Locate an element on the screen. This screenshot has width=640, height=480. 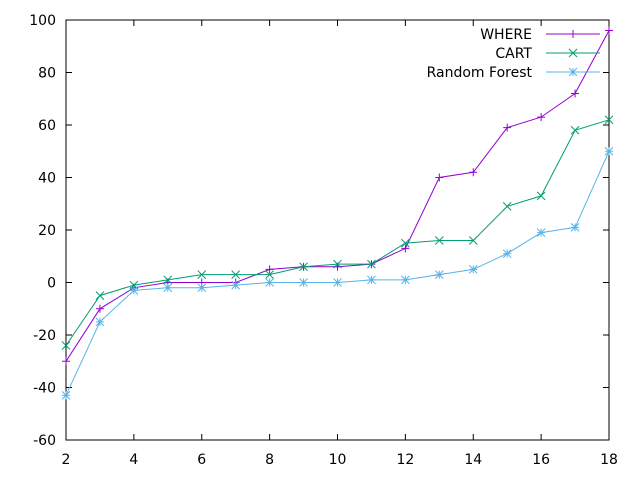
legend-marker-cart is located at coordinates (573, 53).